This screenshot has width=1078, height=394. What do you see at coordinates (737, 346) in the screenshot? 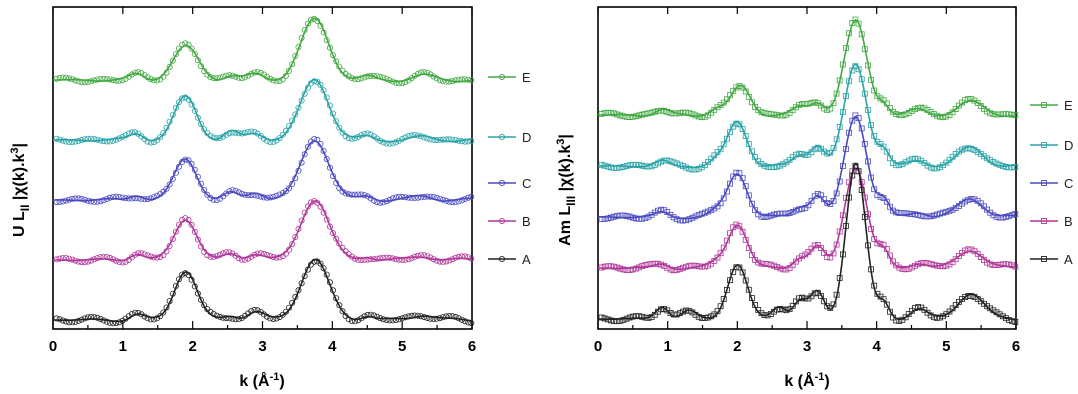
I see `x-tick-label: 2` at bounding box center [737, 346].